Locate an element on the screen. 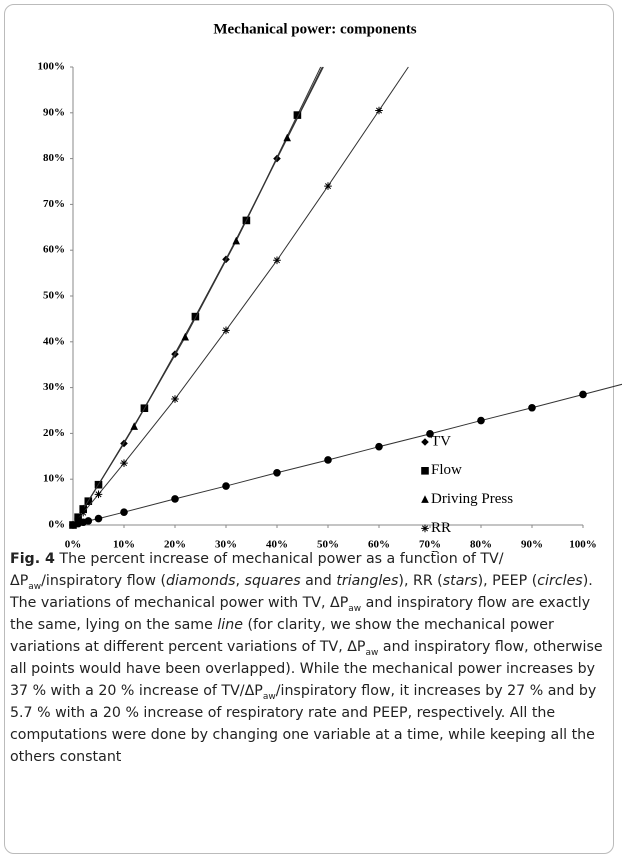  y-tick-label: 50% is located at coordinates (54, 296).